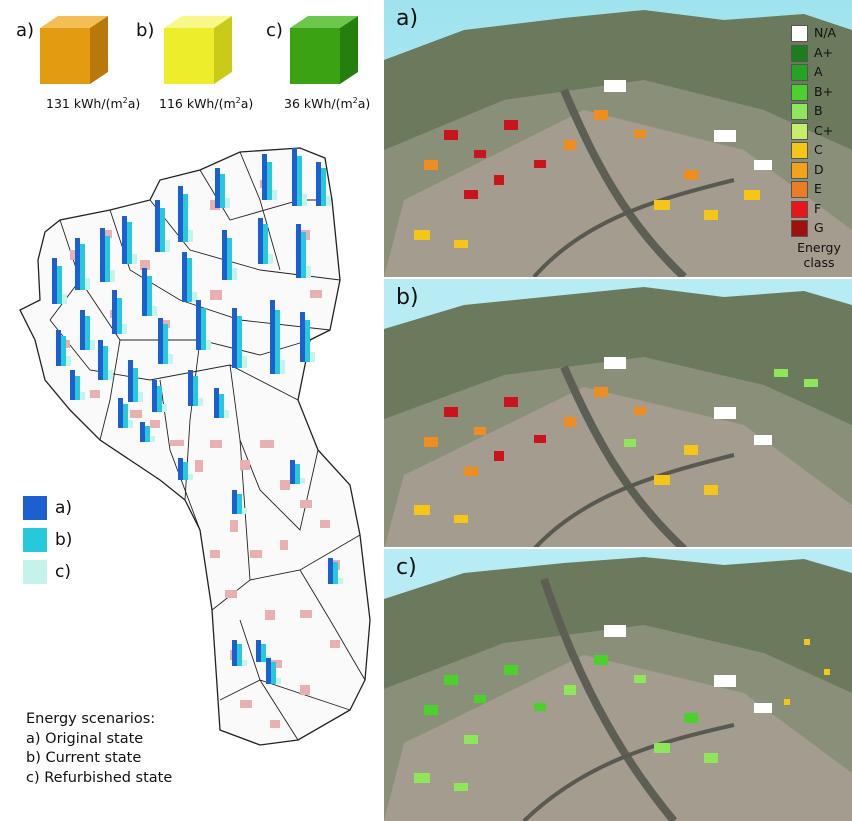  I want to click on cube-b-label: b), so click(145, 30).